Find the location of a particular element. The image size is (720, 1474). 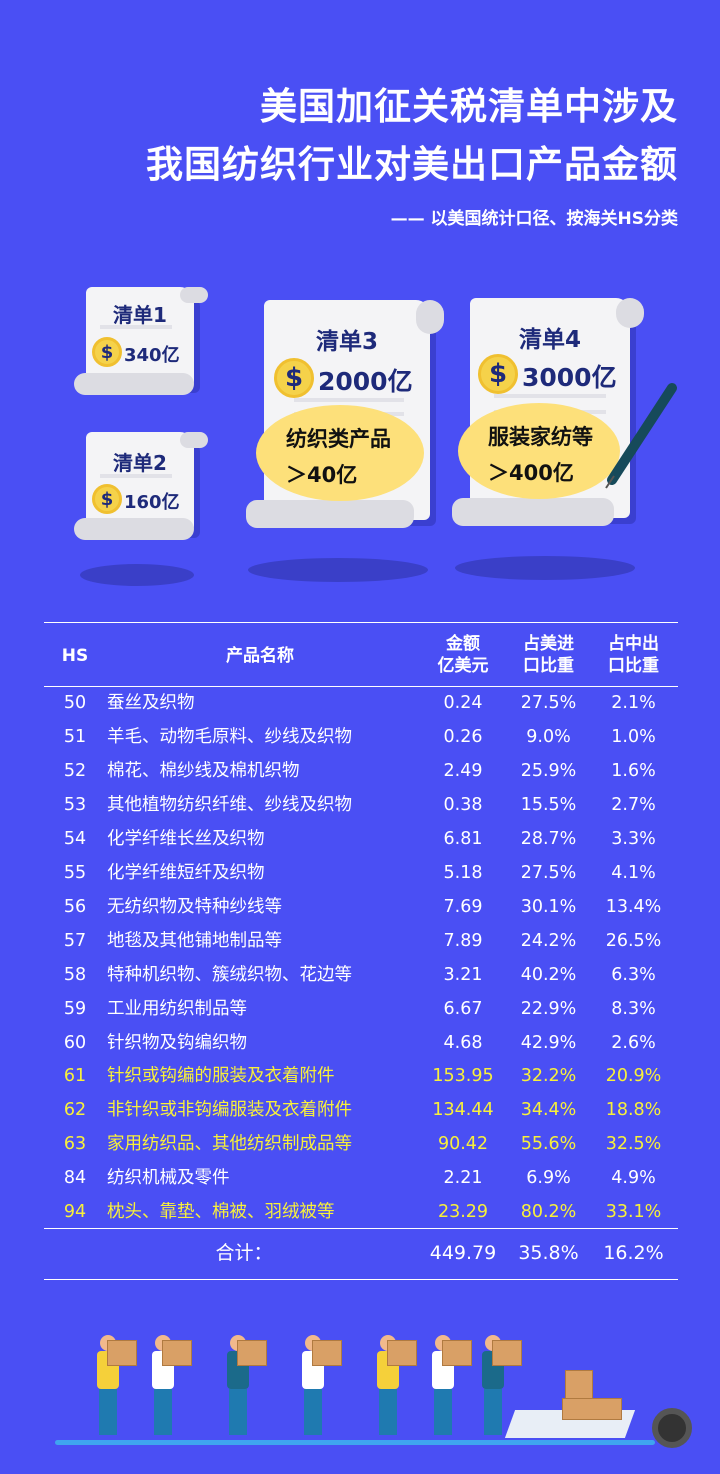

header-cn-share: 占中出 口比重 is located at coordinates (633, 655).